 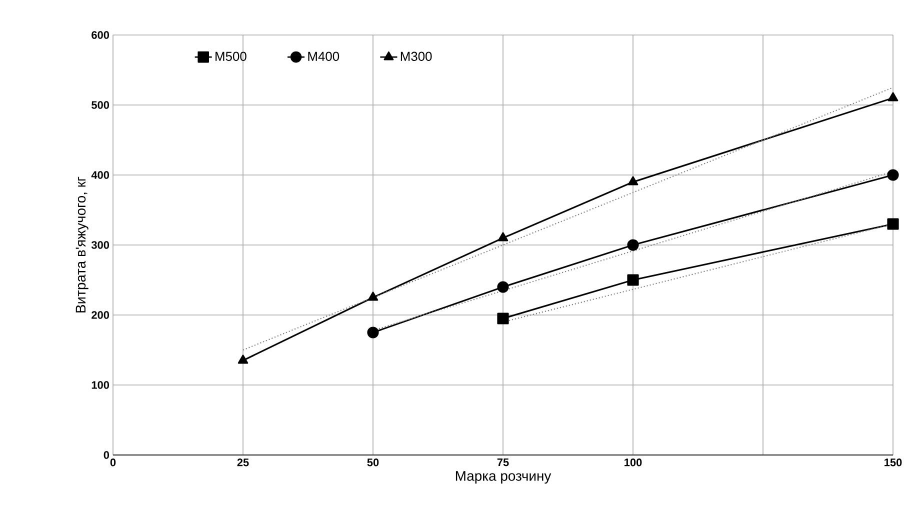 What do you see at coordinates (416, 56) in the screenshot?
I see `legend-label: М300` at bounding box center [416, 56].